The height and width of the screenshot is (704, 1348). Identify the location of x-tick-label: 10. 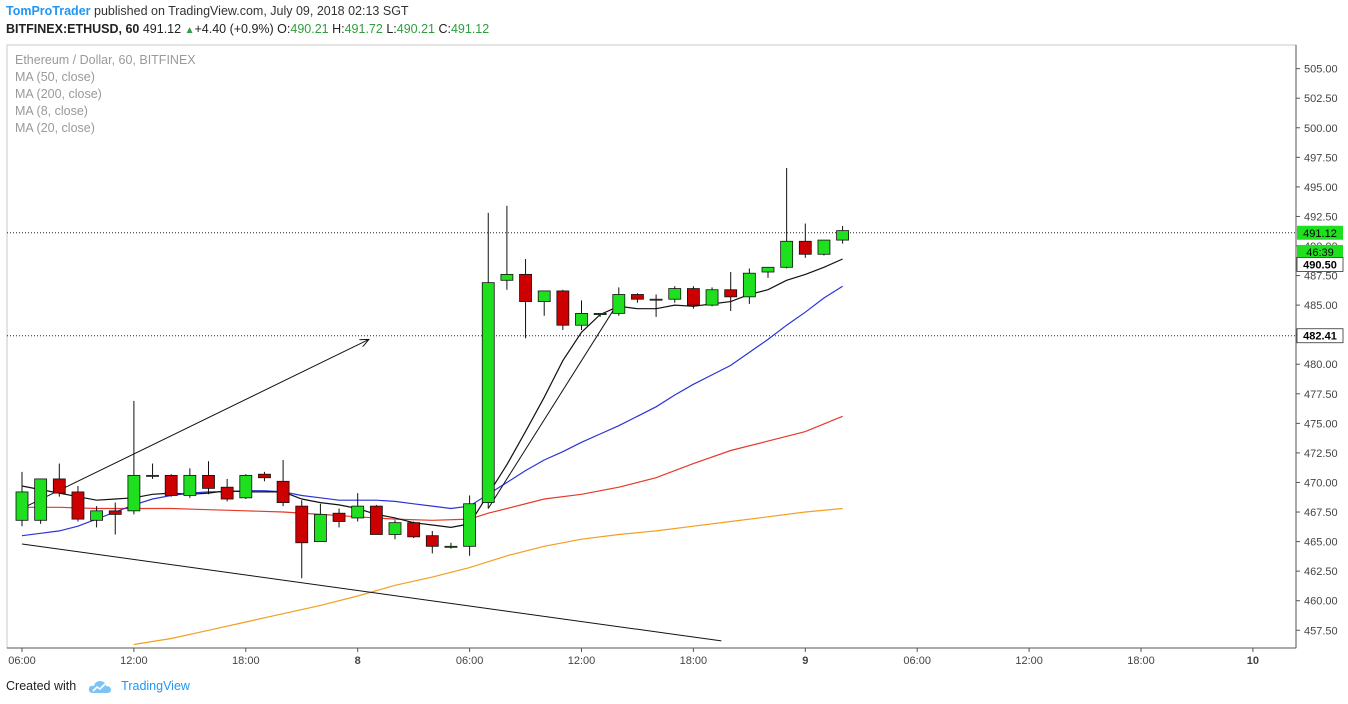
(1253, 661).